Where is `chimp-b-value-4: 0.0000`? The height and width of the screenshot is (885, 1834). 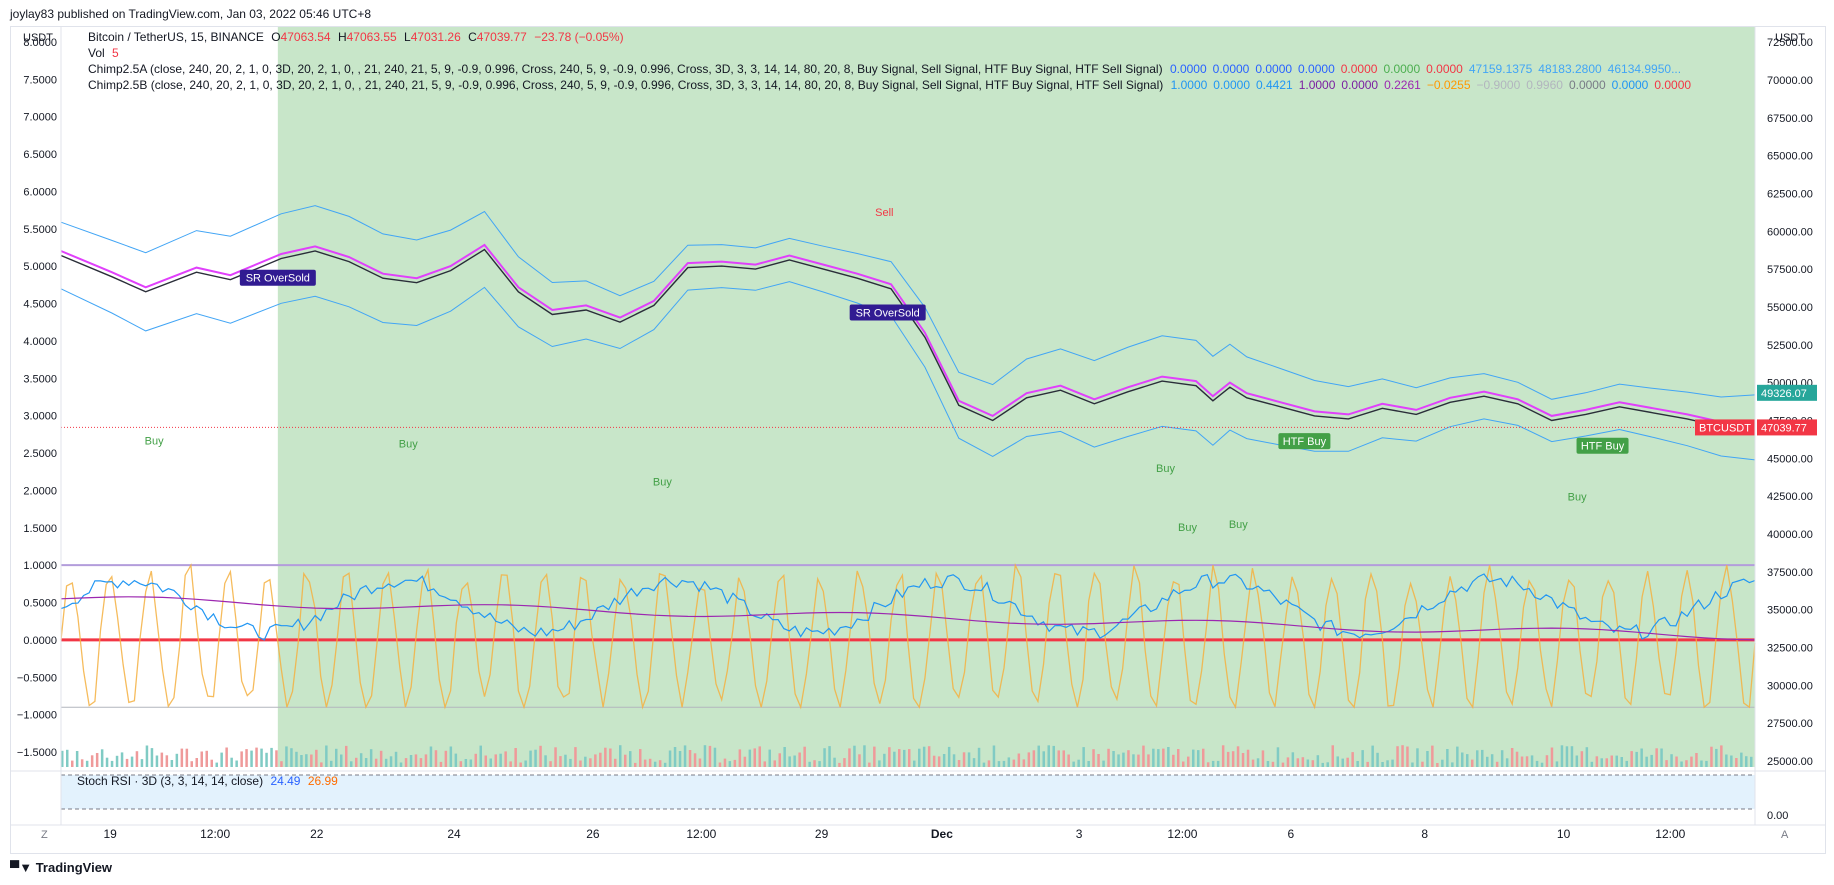
chimp-b-value-4: 0.0000 is located at coordinates (1360, 85).